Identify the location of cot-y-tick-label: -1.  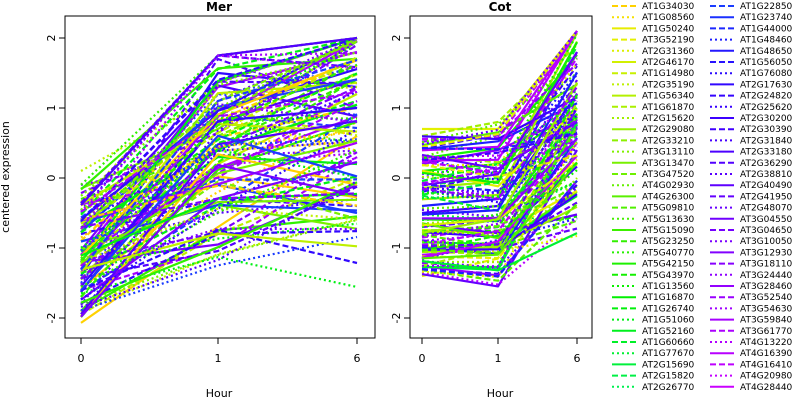
(396, 248).